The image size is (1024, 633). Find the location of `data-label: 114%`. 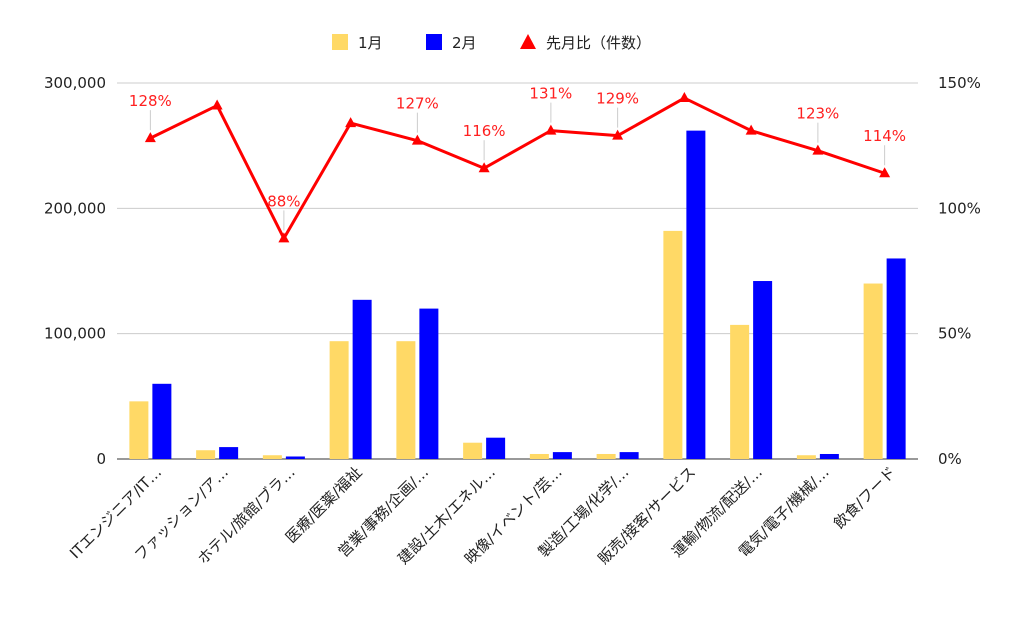

data-label: 114% is located at coordinates (884, 136).